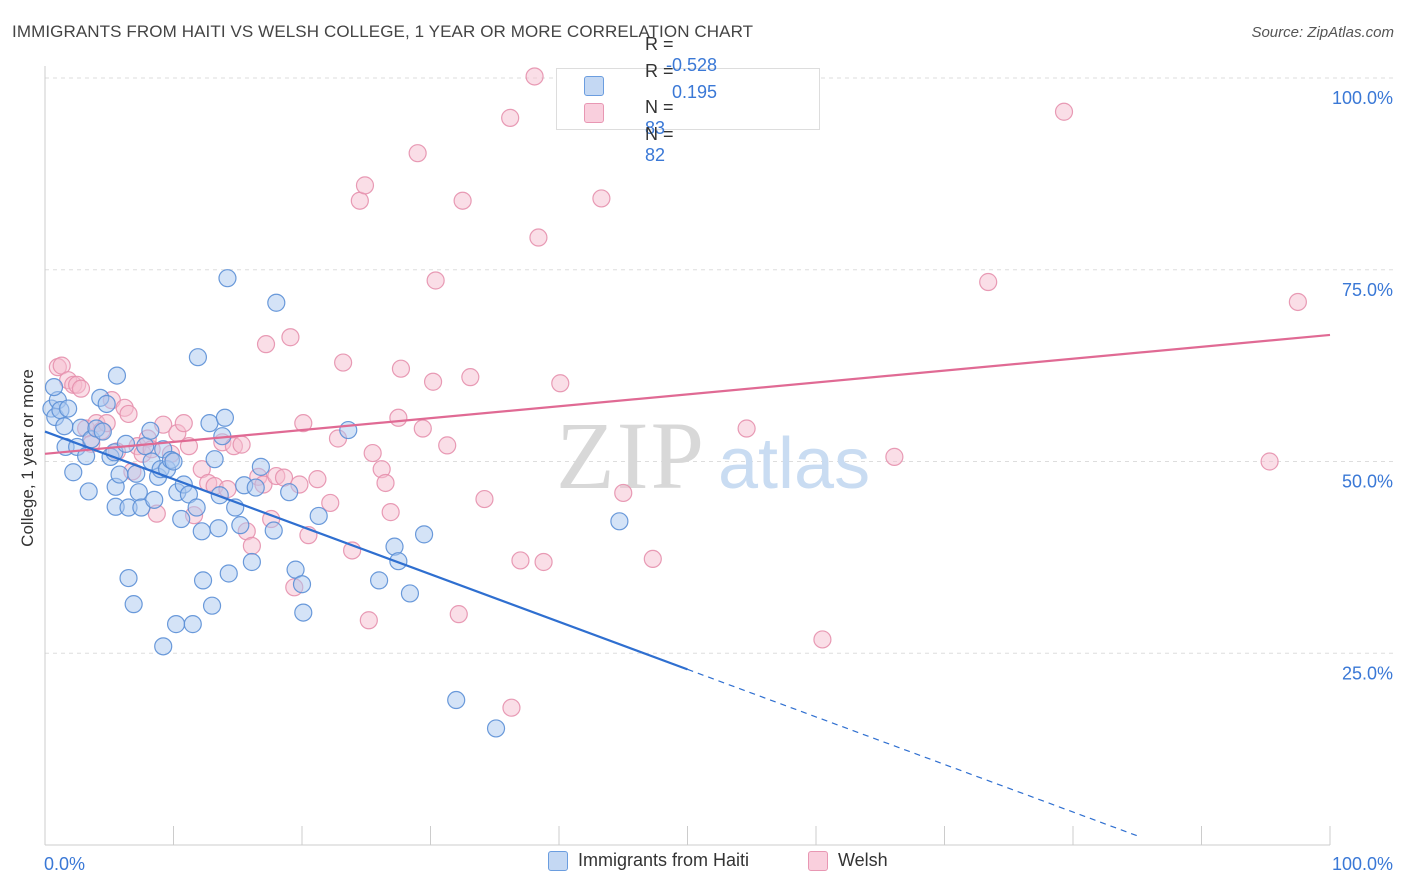 The width and height of the screenshot is (1406, 892). What do you see at coordinates (655, 154) in the screenshot?
I see `legend-n-value-welsh: 82` at bounding box center [655, 154].